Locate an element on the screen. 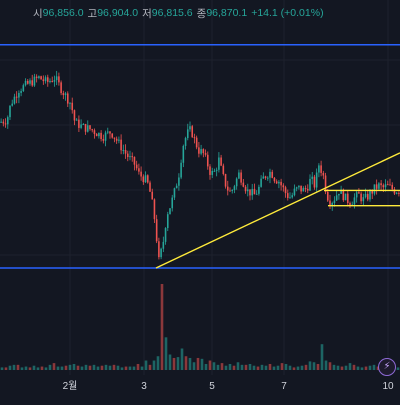  low-value: 96,815.6 is located at coordinates (172, 13).